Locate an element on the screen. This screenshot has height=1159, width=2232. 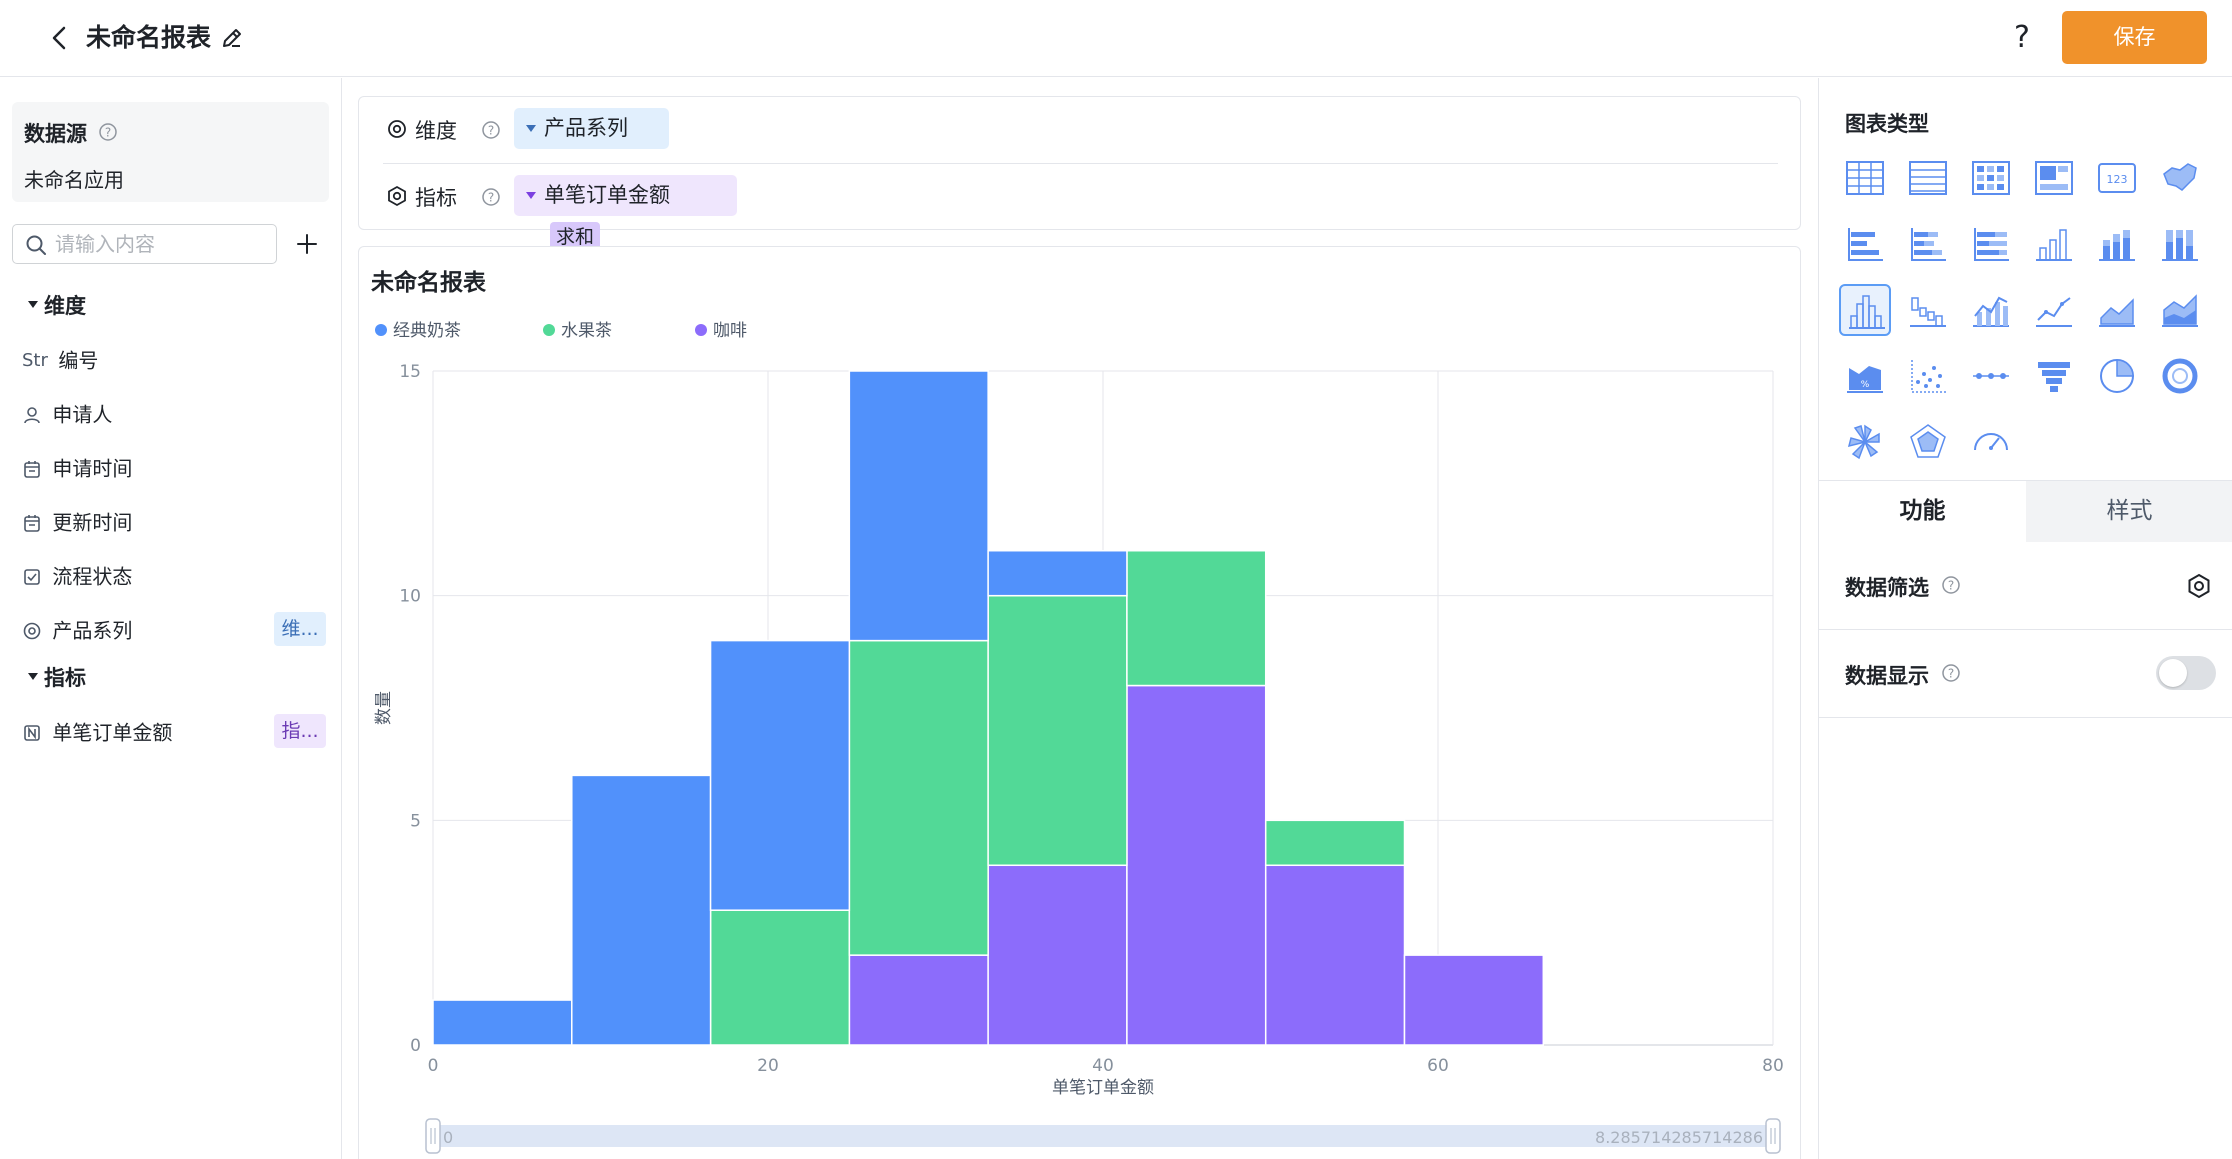
radar-icon is located at coordinates (1928, 442).